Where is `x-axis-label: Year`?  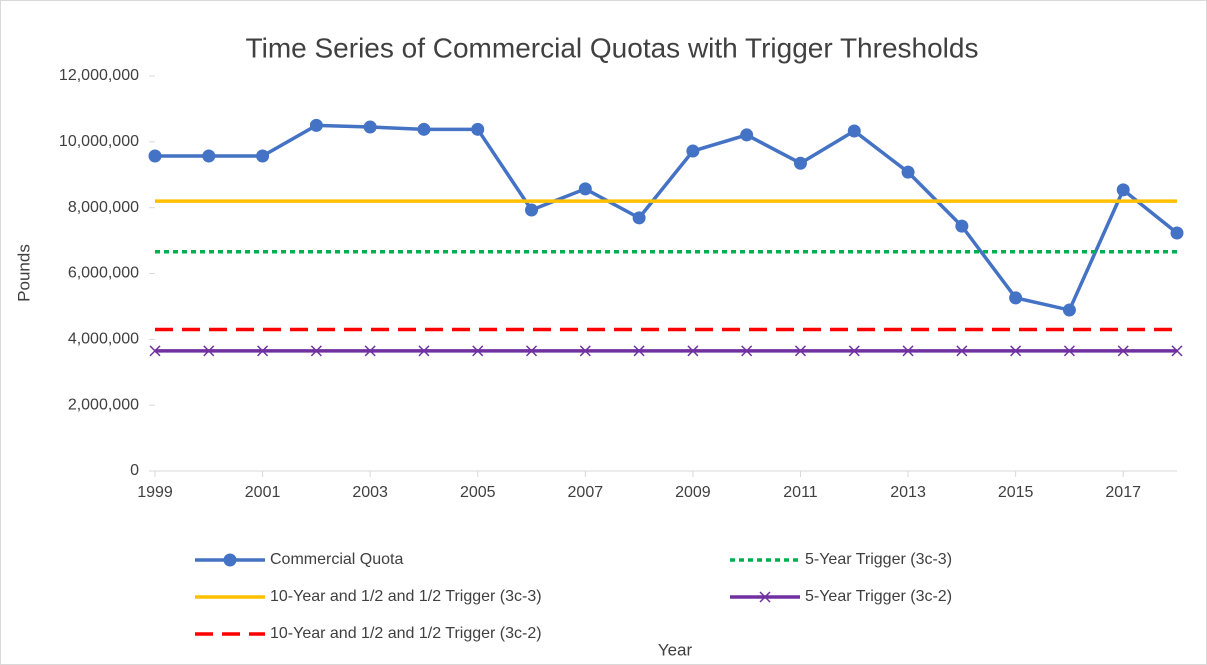 x-axis-label: Year is located at coordinates (675, 649).